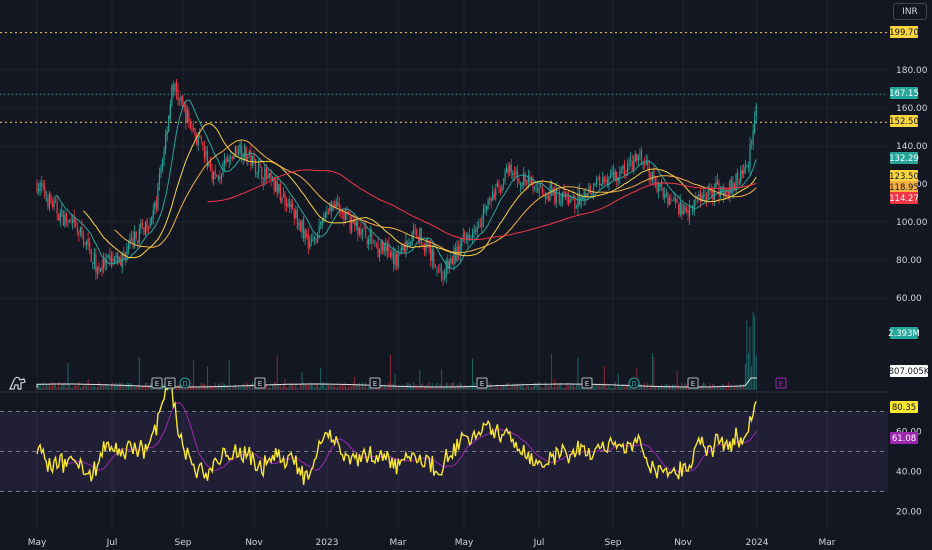 This screenshot has width=932, height=550. What do you see at coordinates (464, 543) in the screenshot?
I see `time-tick-label: May` at bounding box center [464, 543].